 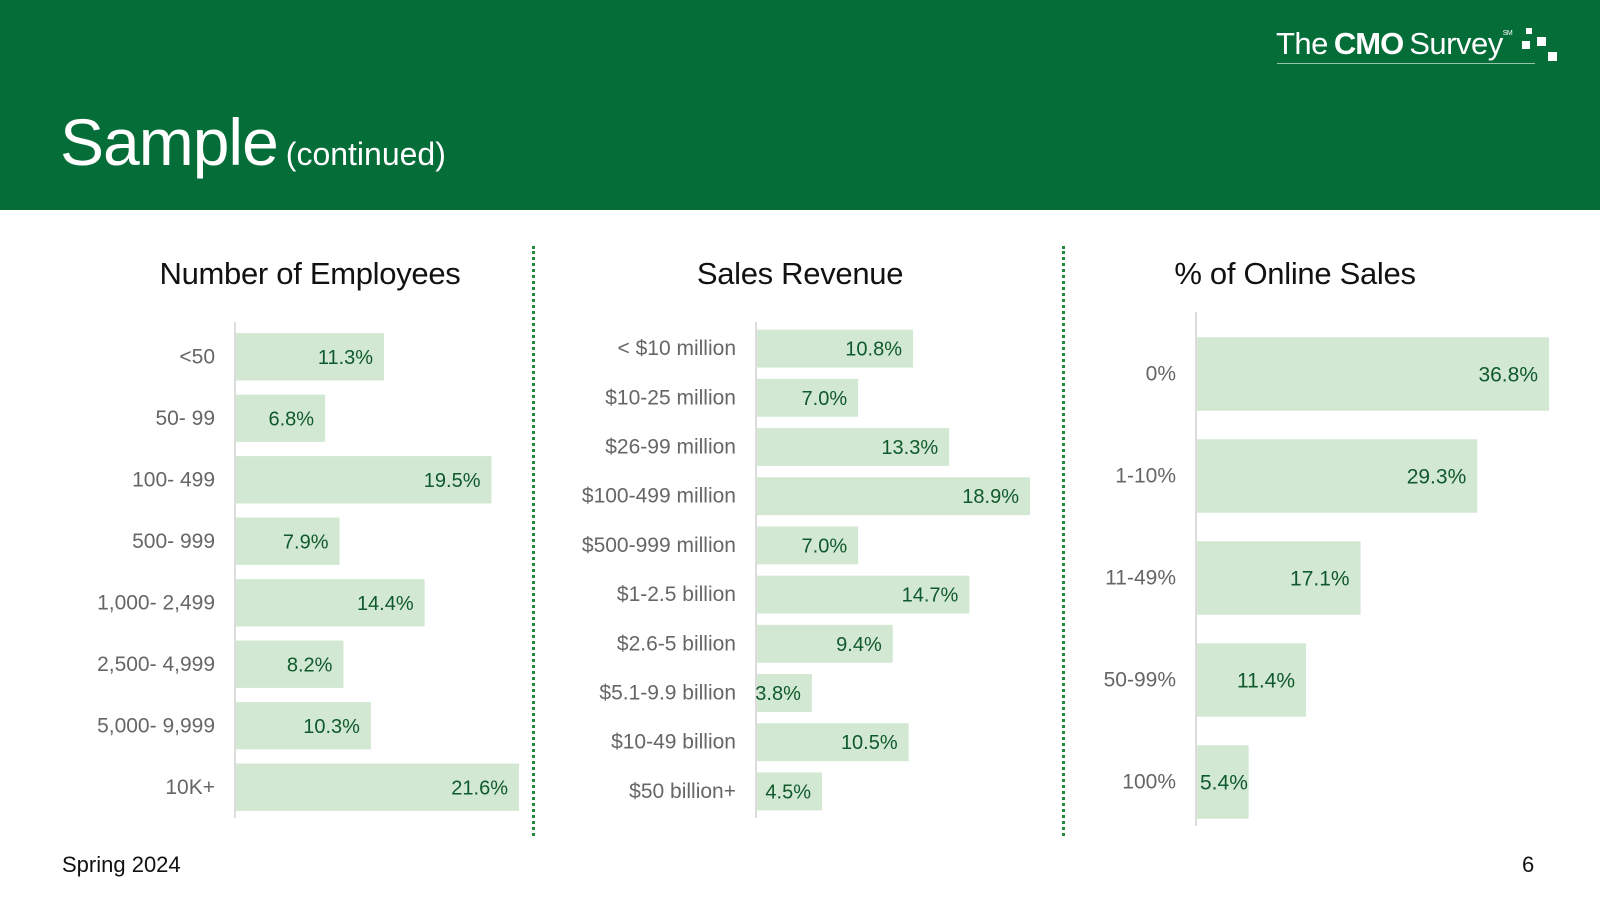 I want to click on online-sales-category-label: 100%, so click(x=1149, y=782).